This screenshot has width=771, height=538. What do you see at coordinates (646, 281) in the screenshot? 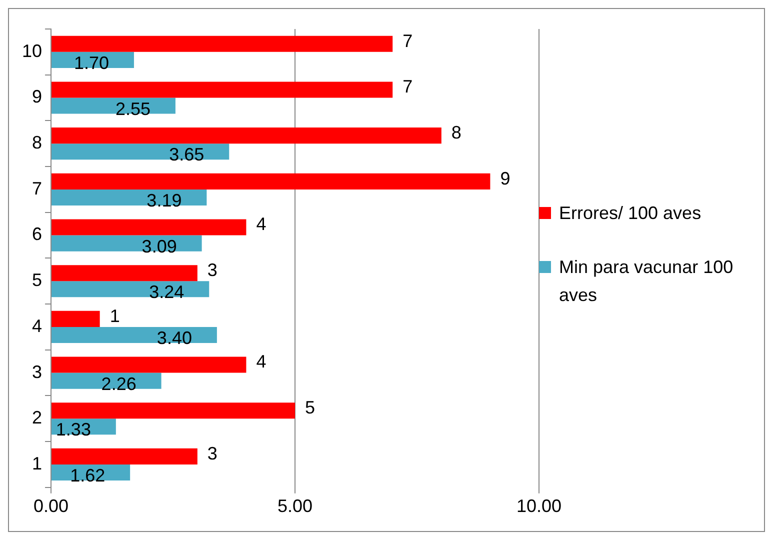
I see `legend-label: Min para vacunar 100 aves` at bounding box center [646, 281].